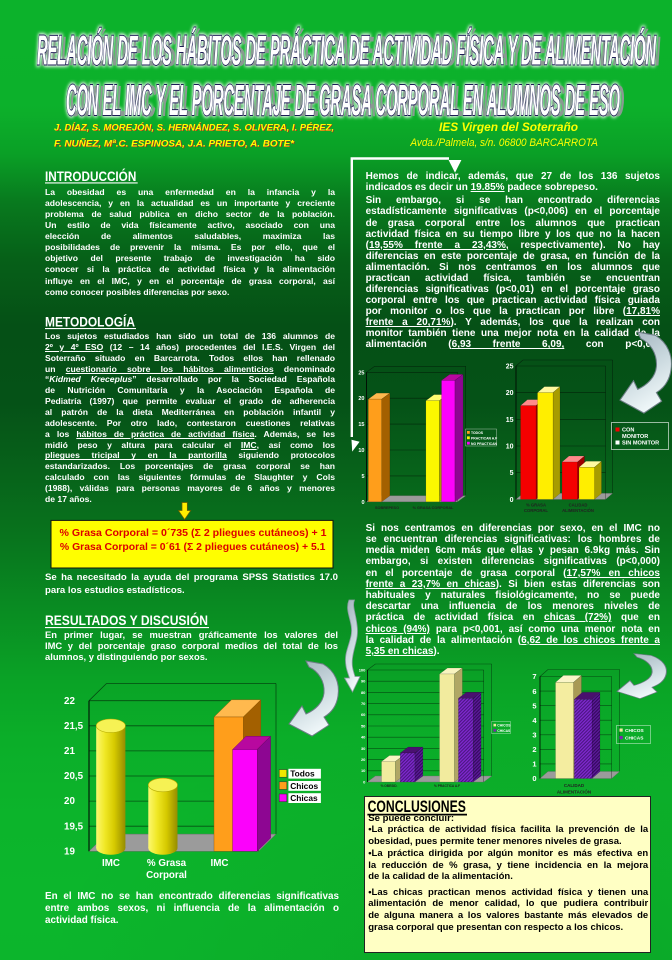 This screenshot has height=960, width=672. Describe the element at coordinates (363, 737) in the screenshot. I see `svg-text: 40` at that location.